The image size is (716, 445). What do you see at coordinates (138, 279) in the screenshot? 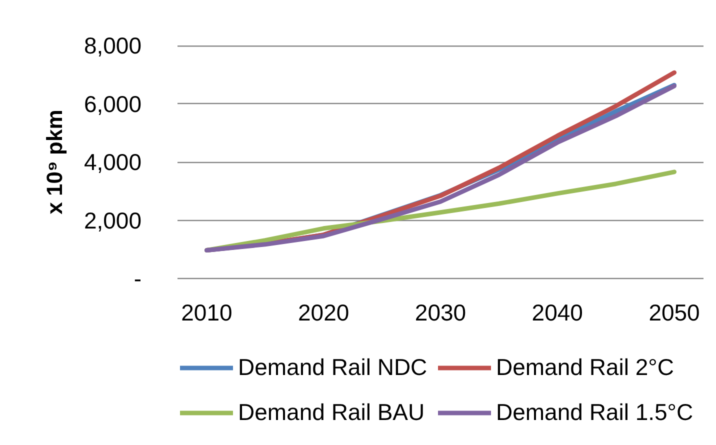
I see `y-tick-label: -` at bounding box center [138, 279].